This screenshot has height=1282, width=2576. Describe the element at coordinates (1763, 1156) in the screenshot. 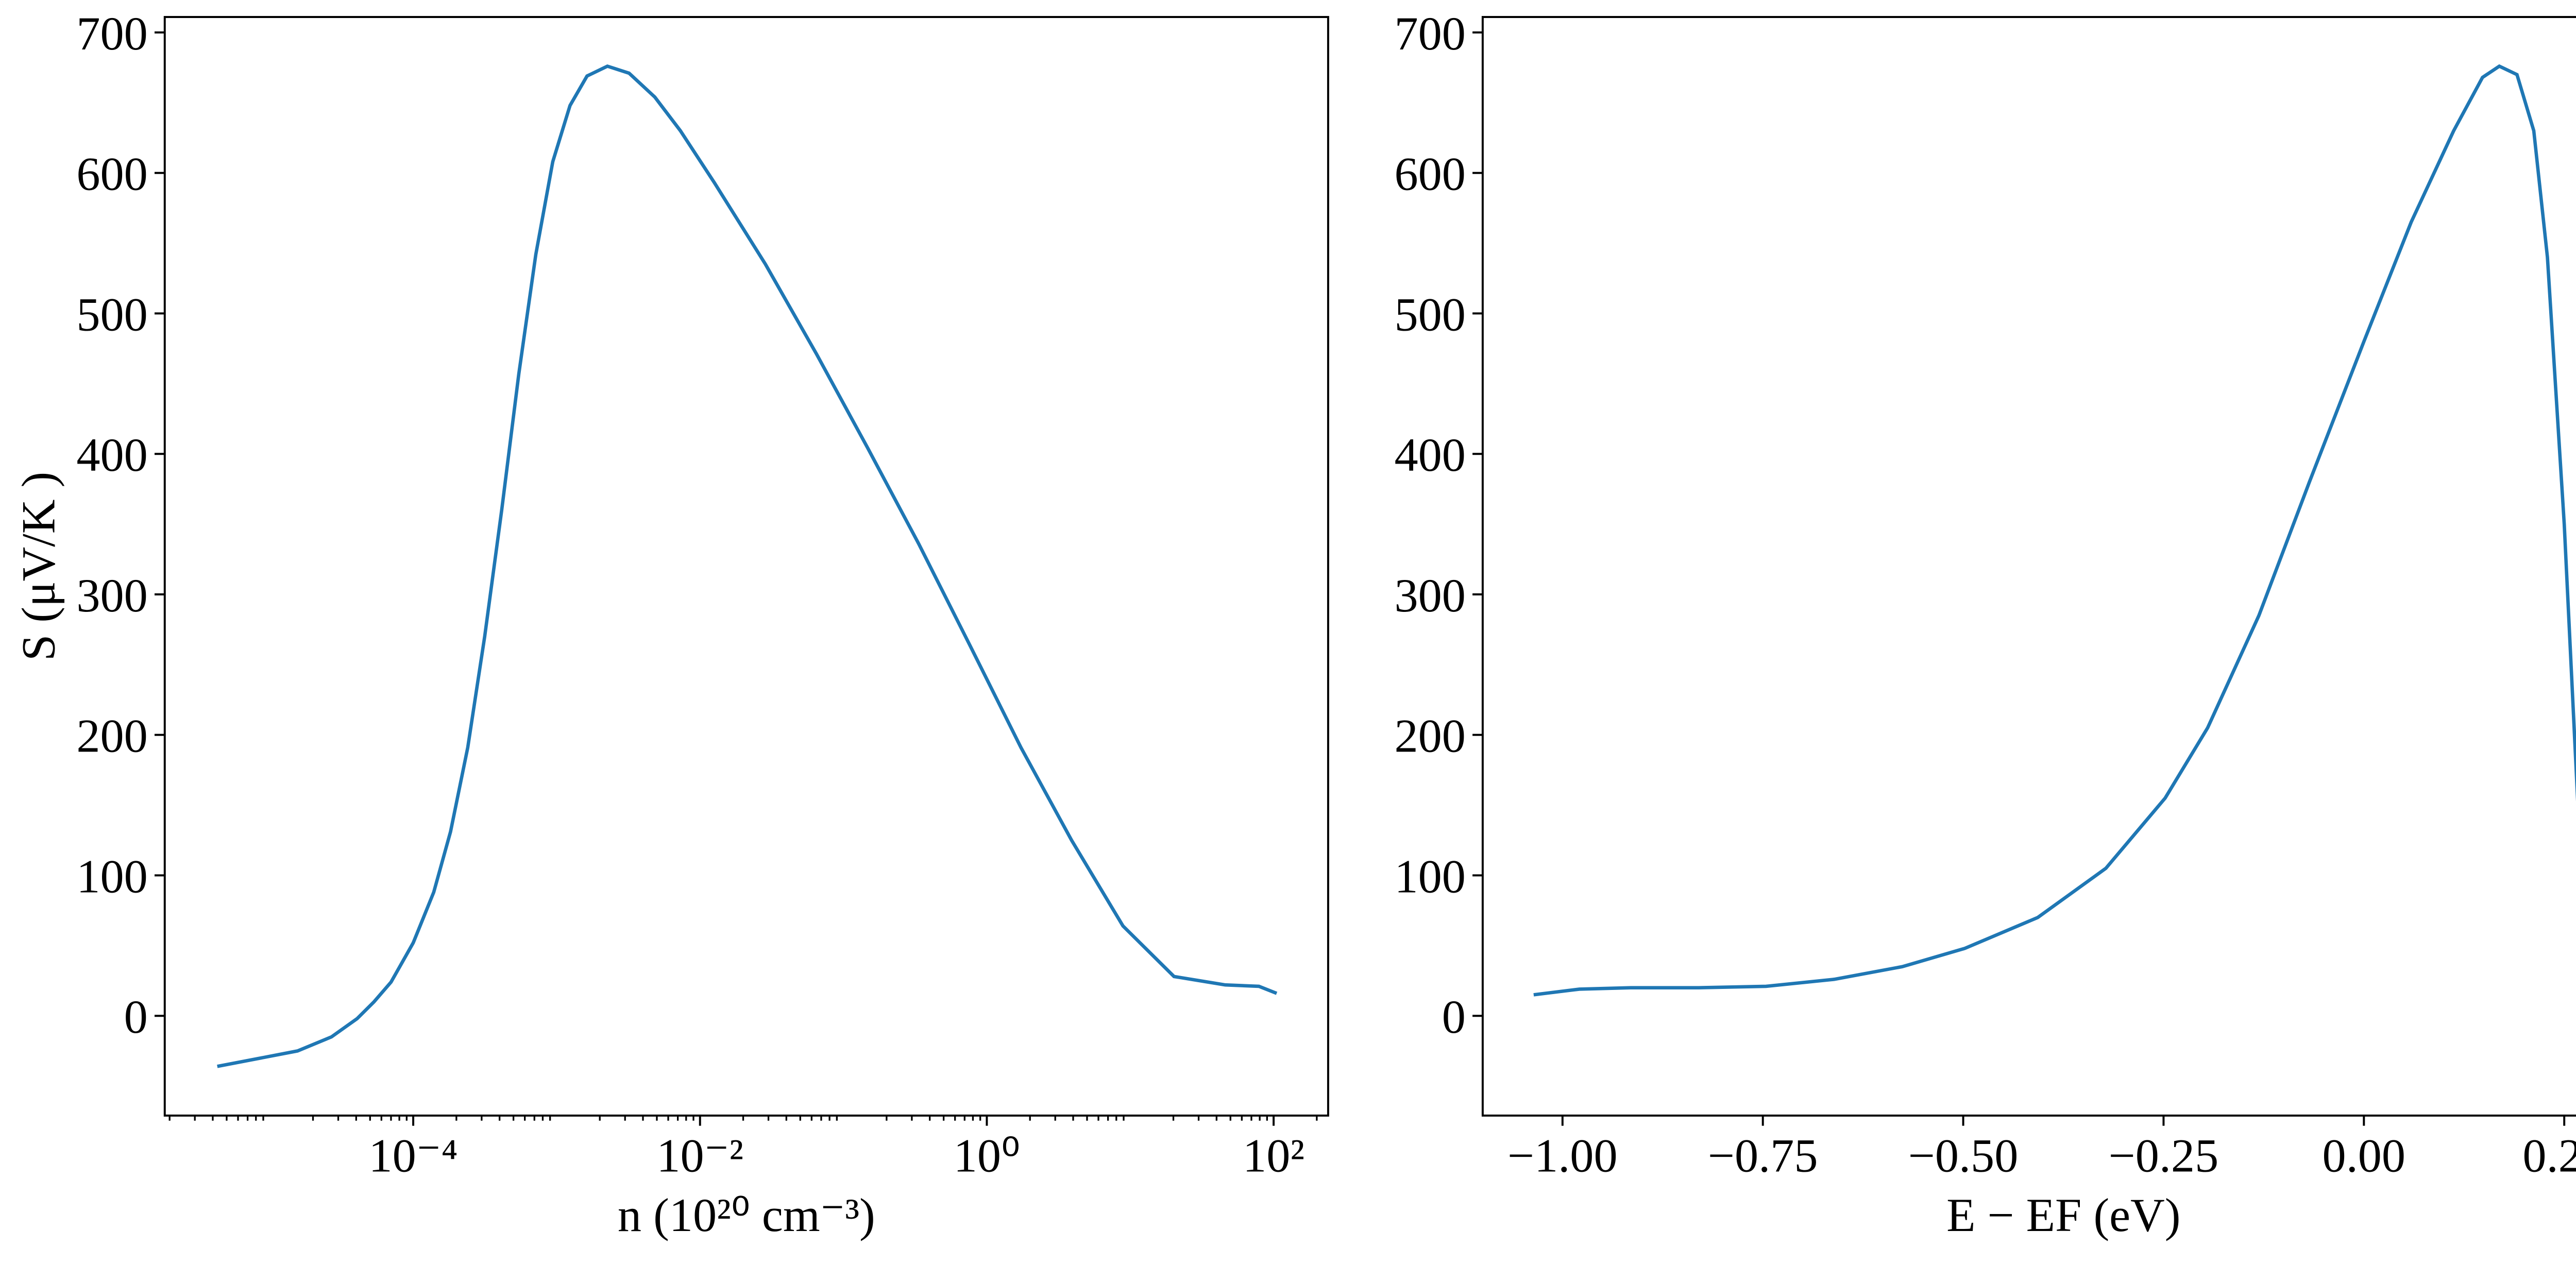

I see `x-tick-label: −0.75` at that location.